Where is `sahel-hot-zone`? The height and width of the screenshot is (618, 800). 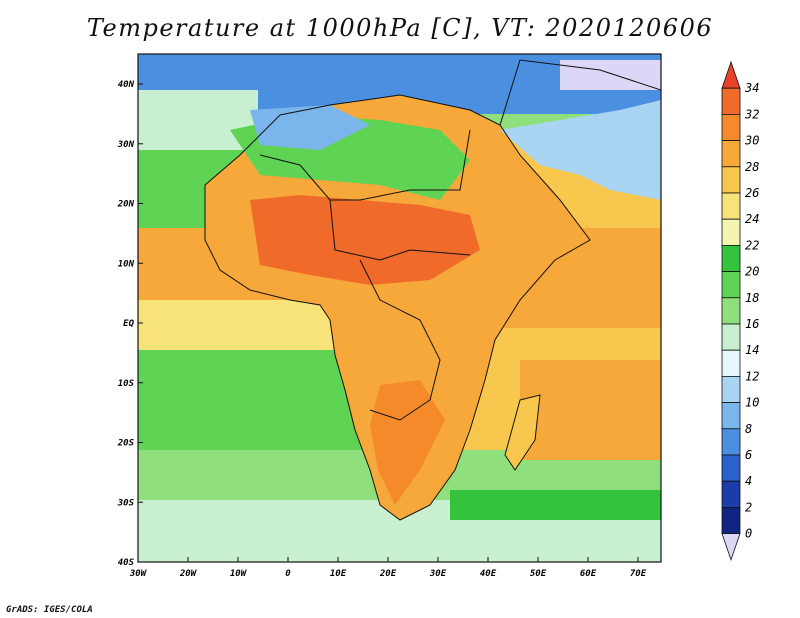
sahel-hot-zone is located at coordinates (365, 240).